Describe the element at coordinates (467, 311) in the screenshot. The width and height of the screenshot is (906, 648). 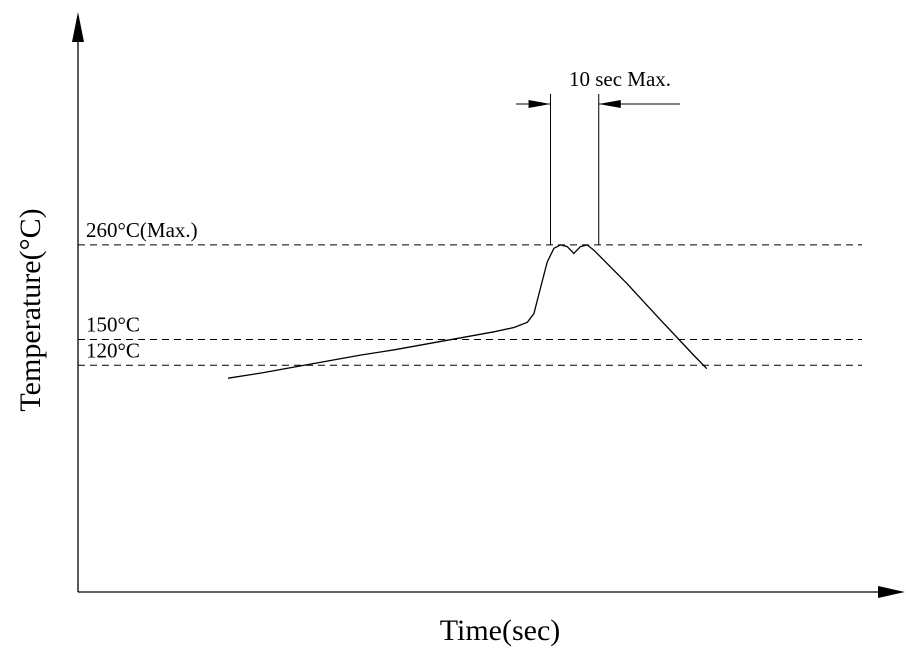
I see `temperature-curve` at that location.